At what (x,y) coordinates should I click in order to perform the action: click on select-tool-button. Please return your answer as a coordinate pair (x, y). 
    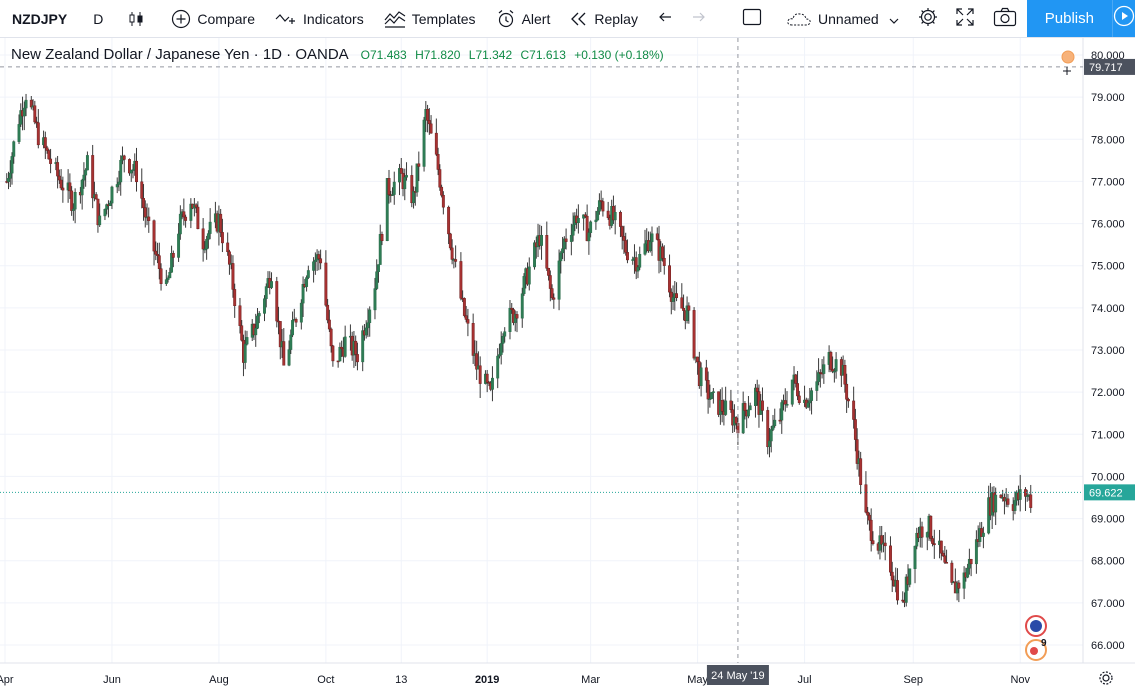
    Looking at the image, I should click on (752, 18).